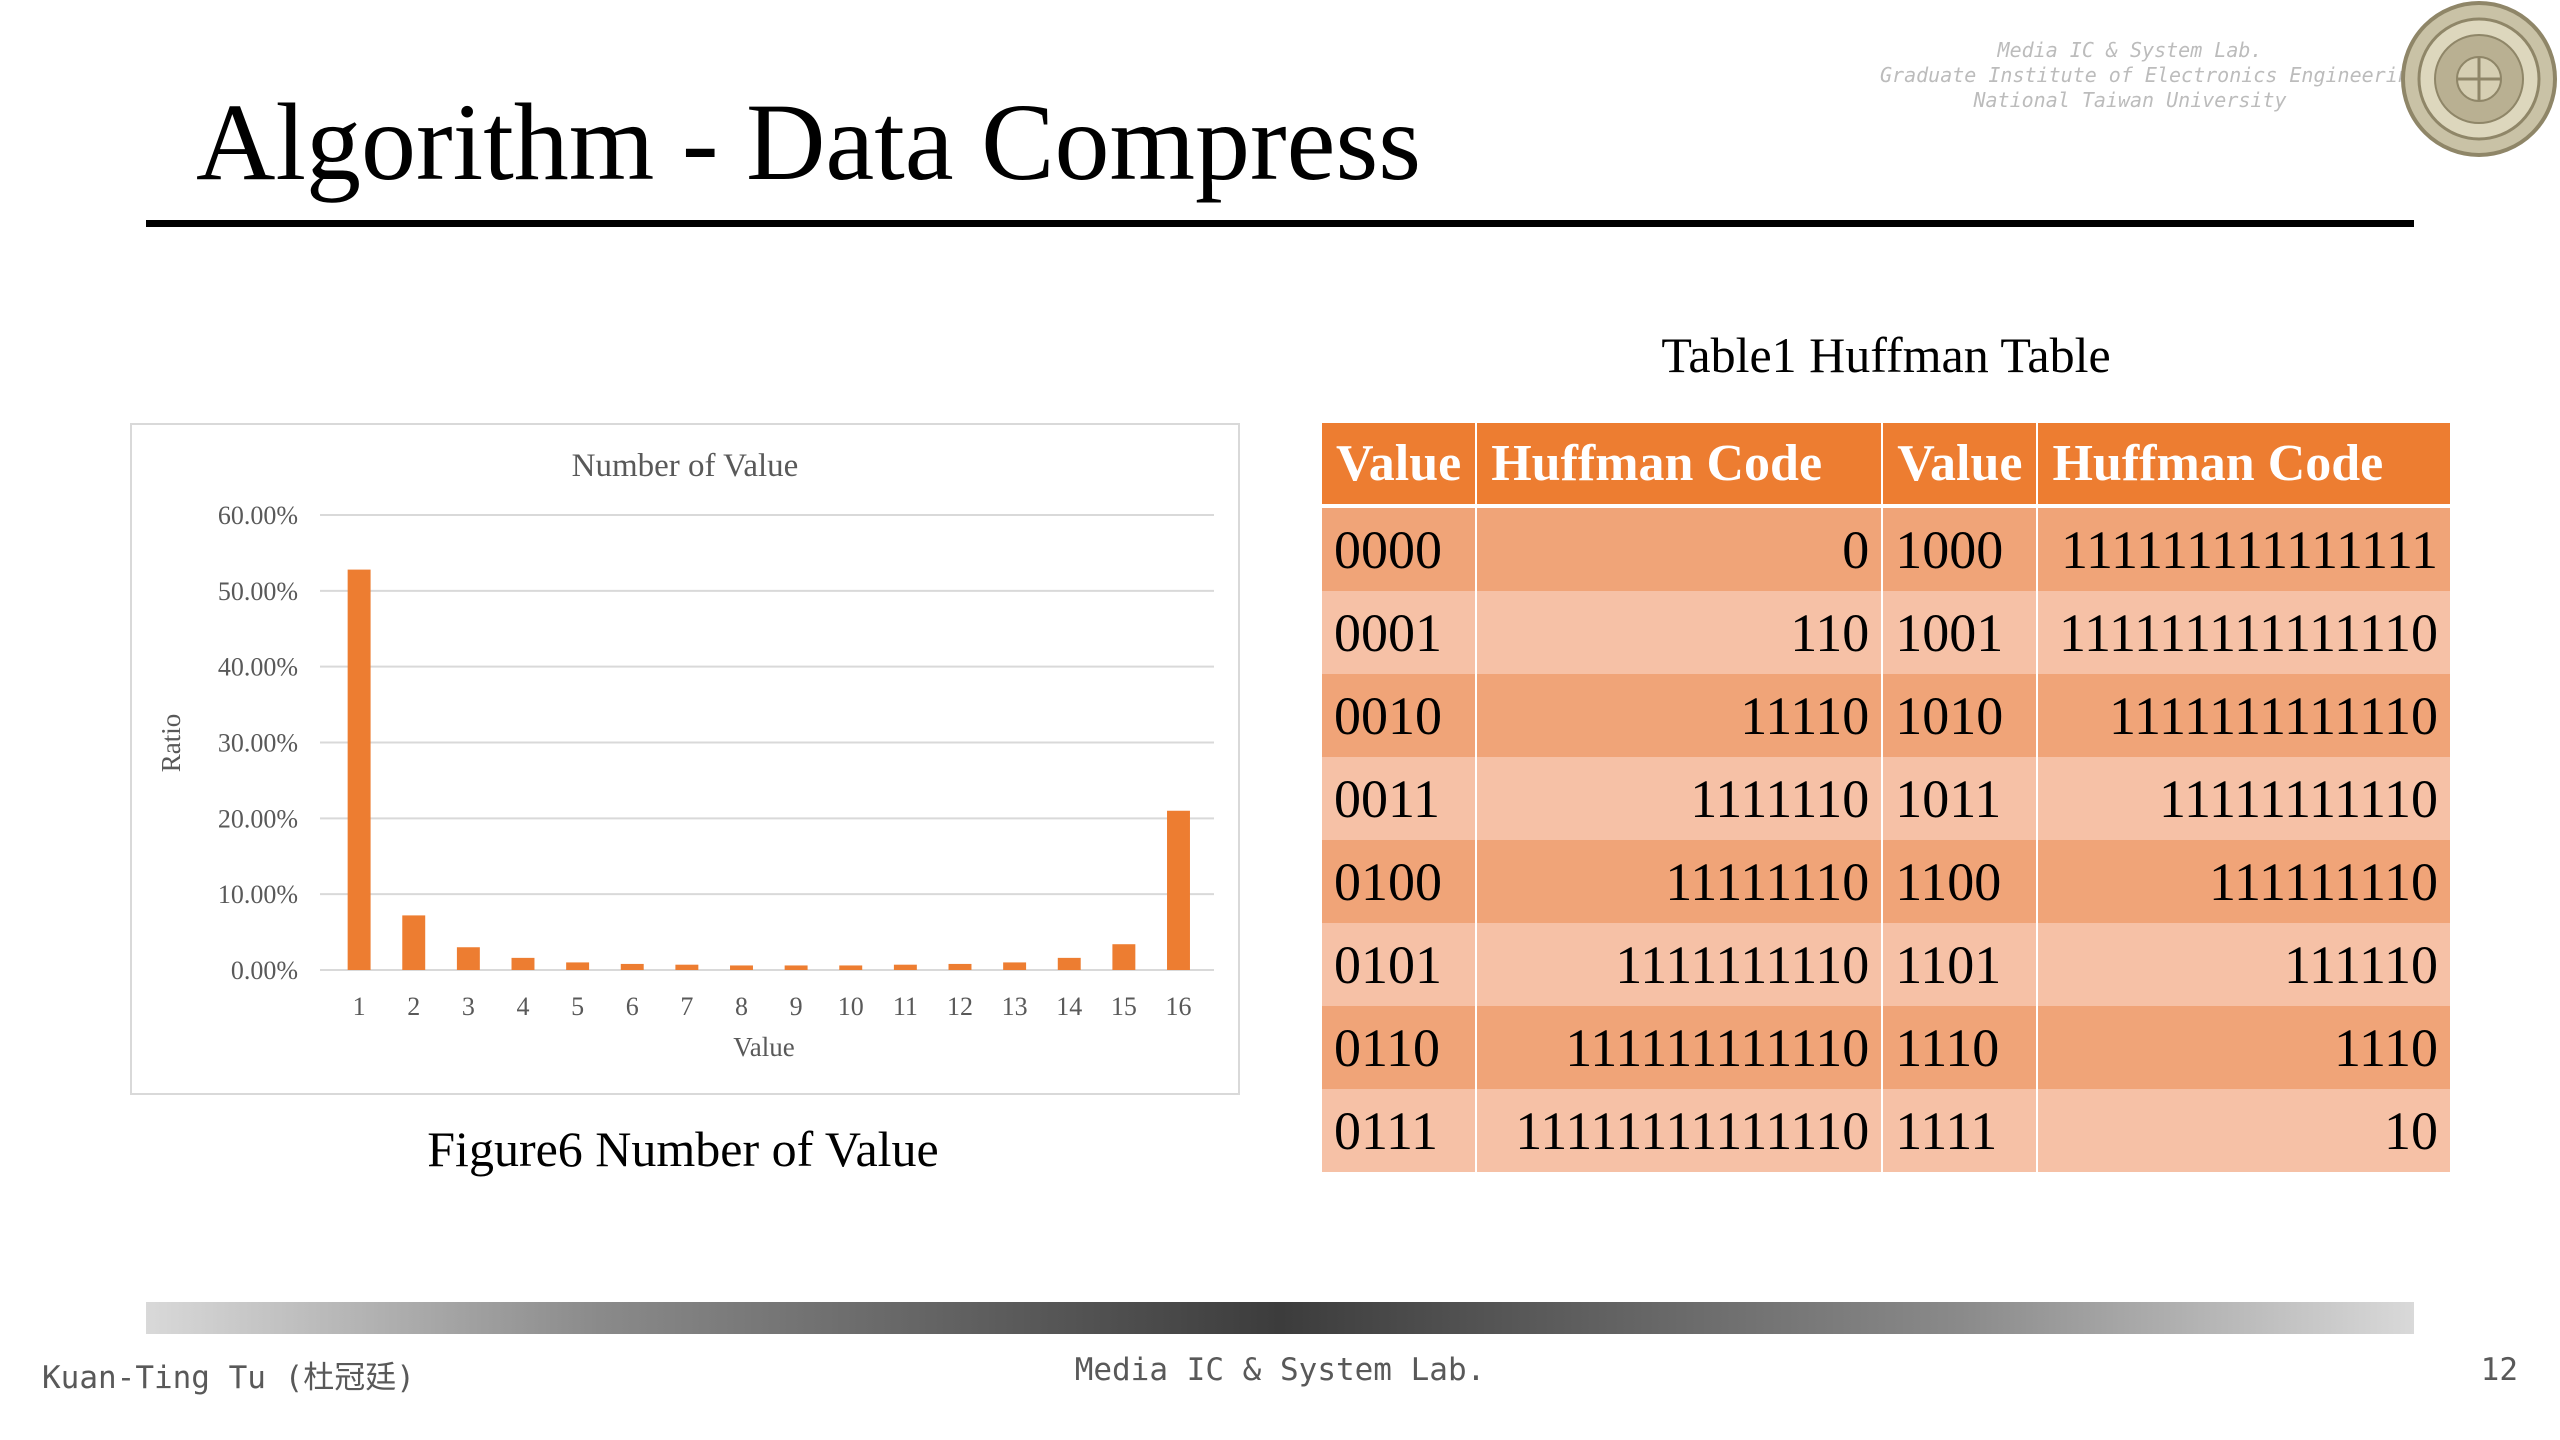 The width and height of the screenshot is (2560, 1440). Describe the element at coordinates (577, 1006) in the screenshot. I see `x-tick-label: 5` at that location.